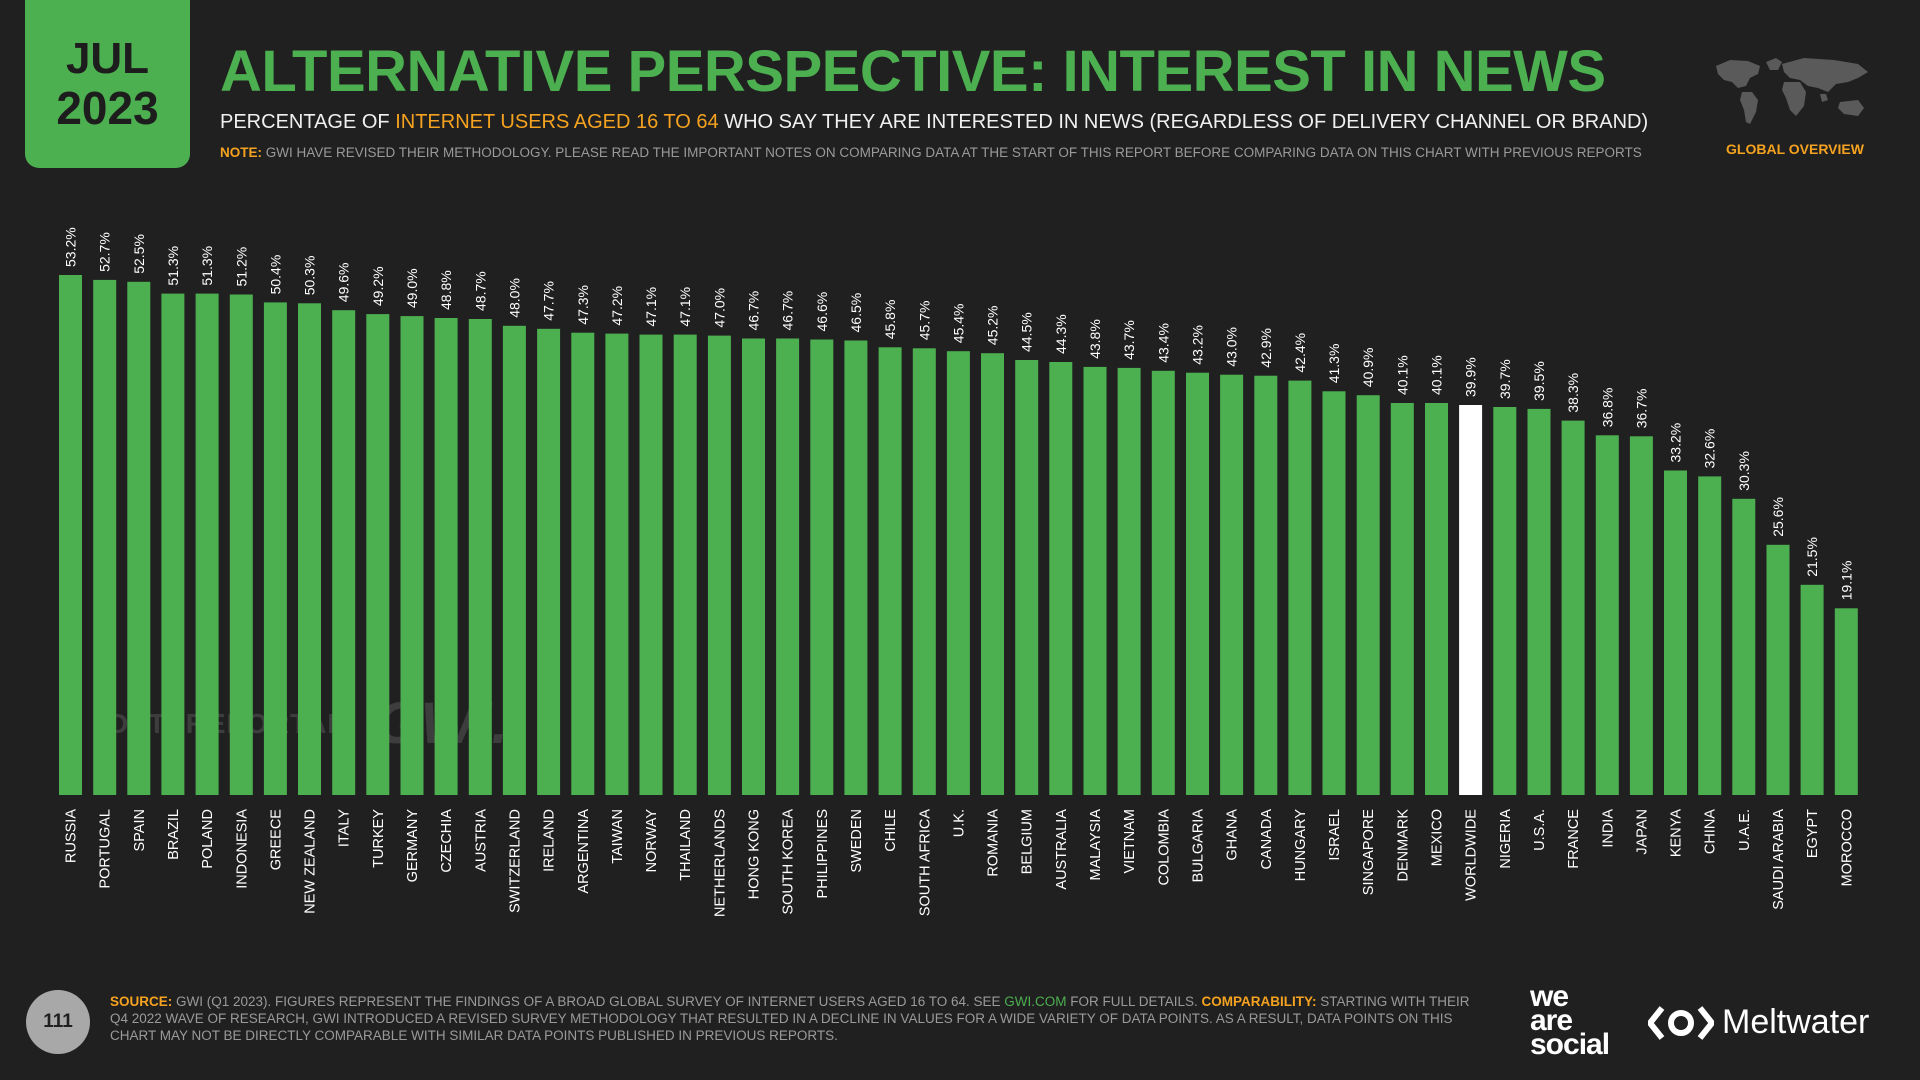 This screenshot has width=1920, height=1080. I want to click on category-label: SWEDEN, so click(857, 841).